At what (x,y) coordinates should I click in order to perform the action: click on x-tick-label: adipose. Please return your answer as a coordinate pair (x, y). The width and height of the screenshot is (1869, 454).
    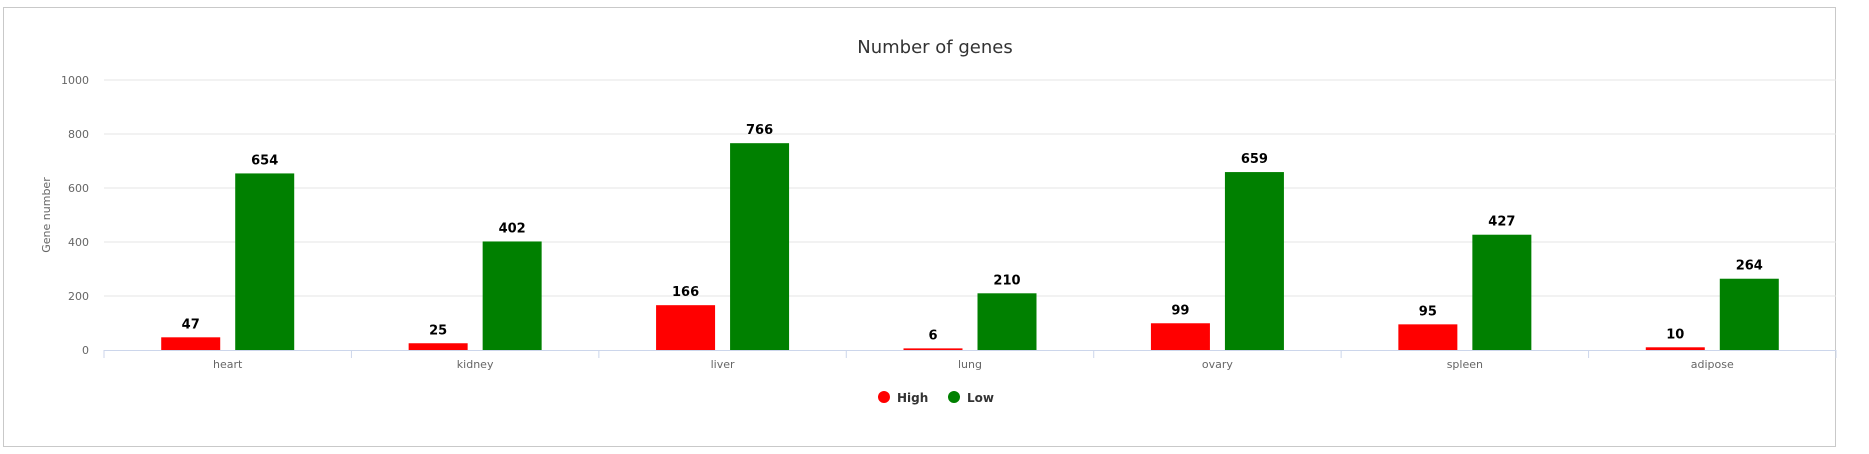
    Looking at the image, I should click on (1712, 364).